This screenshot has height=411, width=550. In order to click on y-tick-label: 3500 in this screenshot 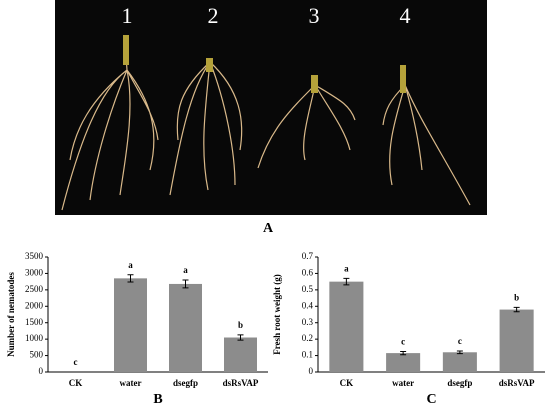, I will do `click(34, 256)`.